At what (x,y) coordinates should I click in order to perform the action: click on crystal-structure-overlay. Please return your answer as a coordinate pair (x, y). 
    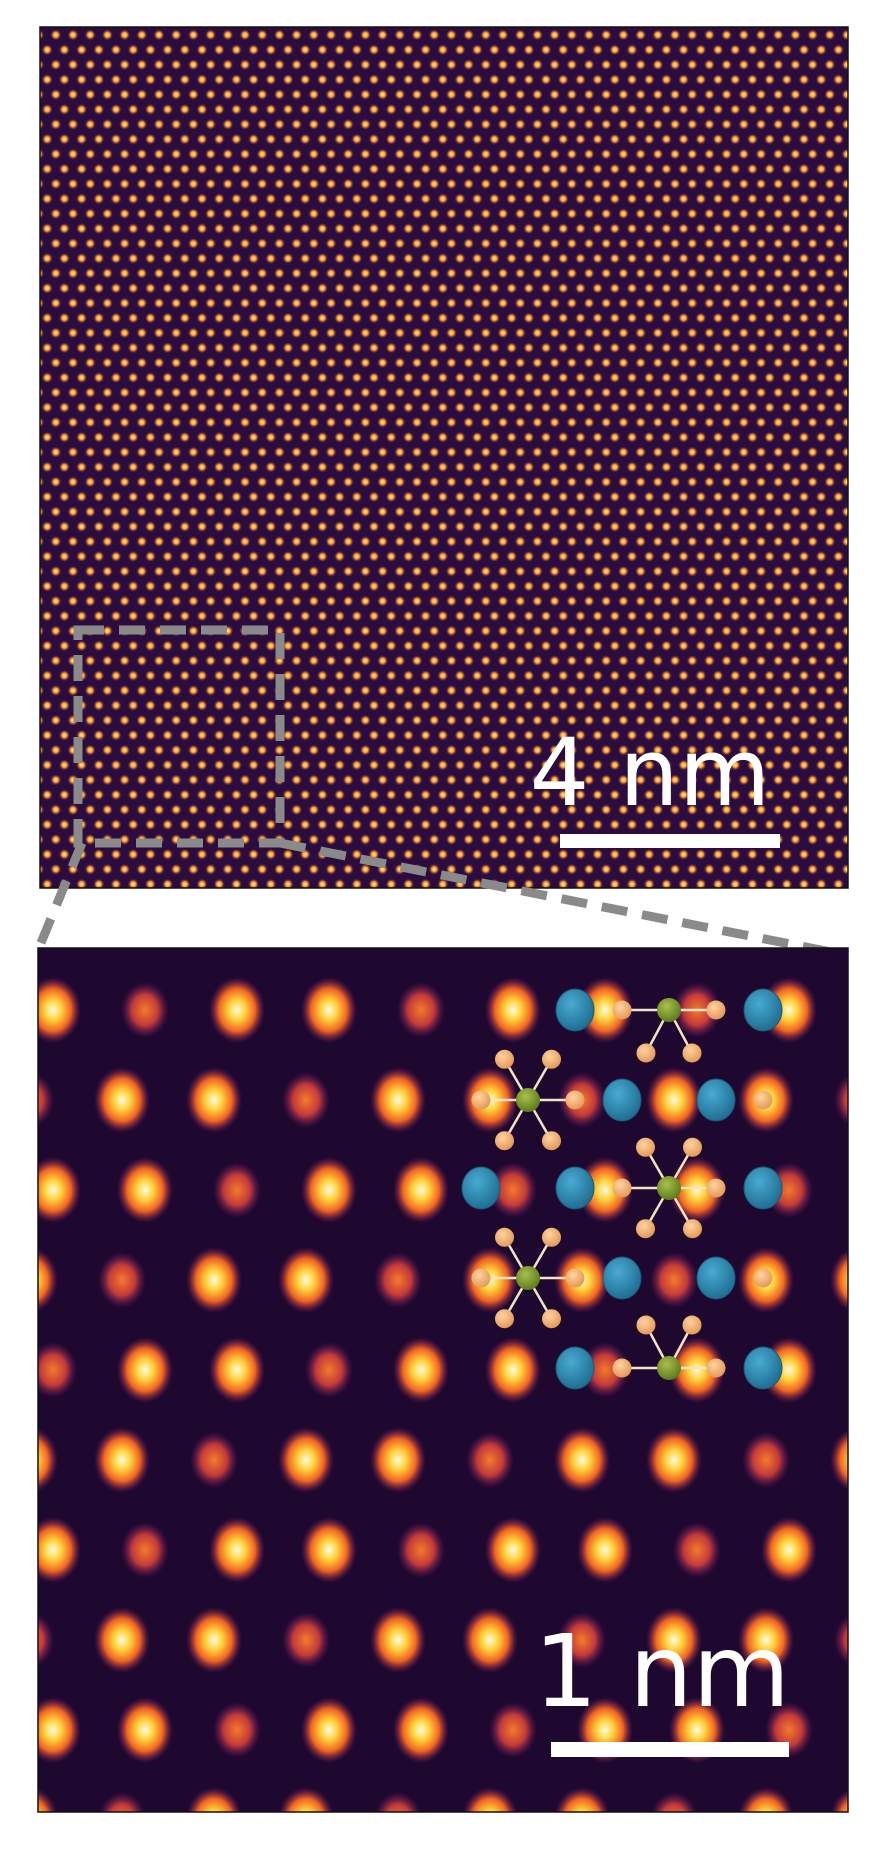
    Looking at the image, I should click on (622, 1189).